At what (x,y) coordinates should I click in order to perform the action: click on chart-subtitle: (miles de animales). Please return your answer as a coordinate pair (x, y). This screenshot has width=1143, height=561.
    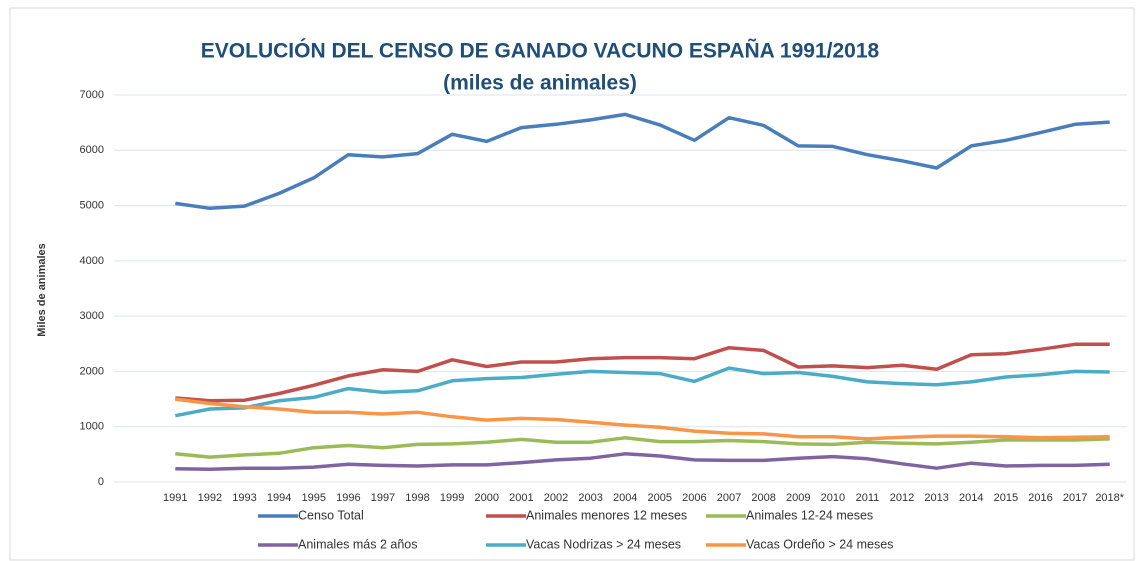
    Looking at the image, I should click on (540, 83).